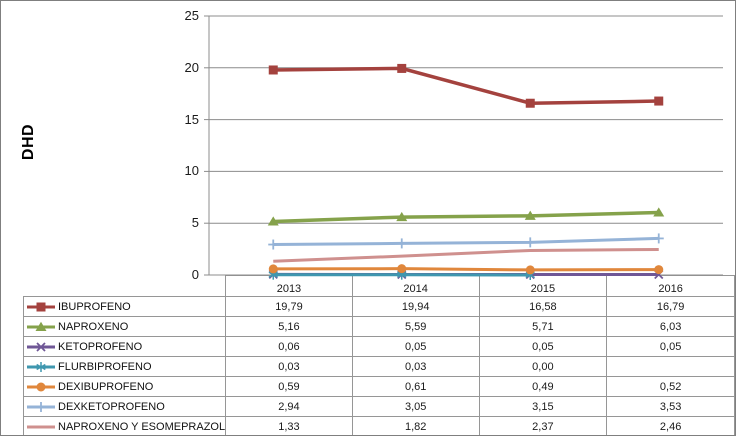 Image resolution: width=736 pixels, height=436 pixels. I want to click on asterisk-marker-icon, so click(41, 366).